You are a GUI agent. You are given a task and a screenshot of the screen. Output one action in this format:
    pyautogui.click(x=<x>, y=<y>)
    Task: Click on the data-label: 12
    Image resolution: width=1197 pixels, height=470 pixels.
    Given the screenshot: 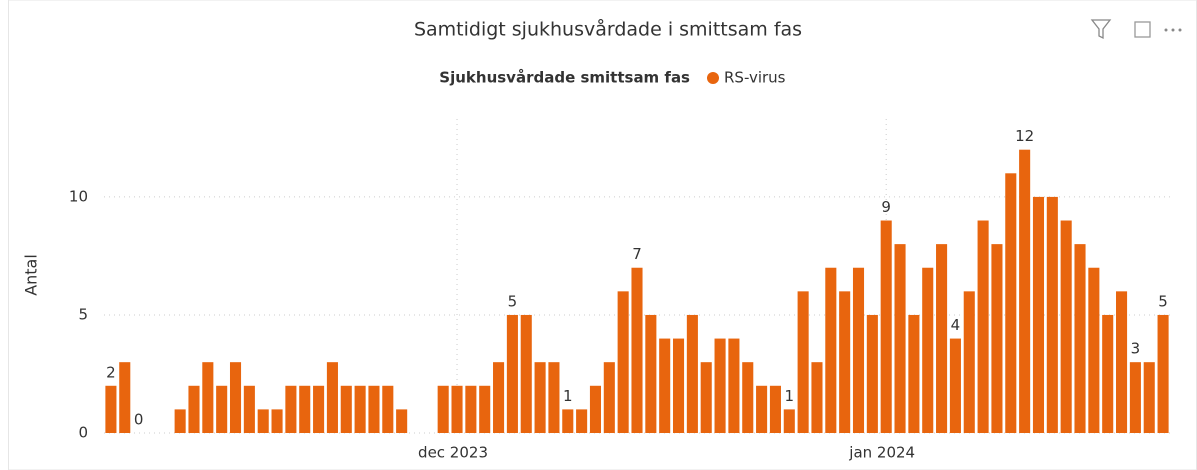 What is the action you would take?
    pyautogui.click(x=1024, y=136)
    